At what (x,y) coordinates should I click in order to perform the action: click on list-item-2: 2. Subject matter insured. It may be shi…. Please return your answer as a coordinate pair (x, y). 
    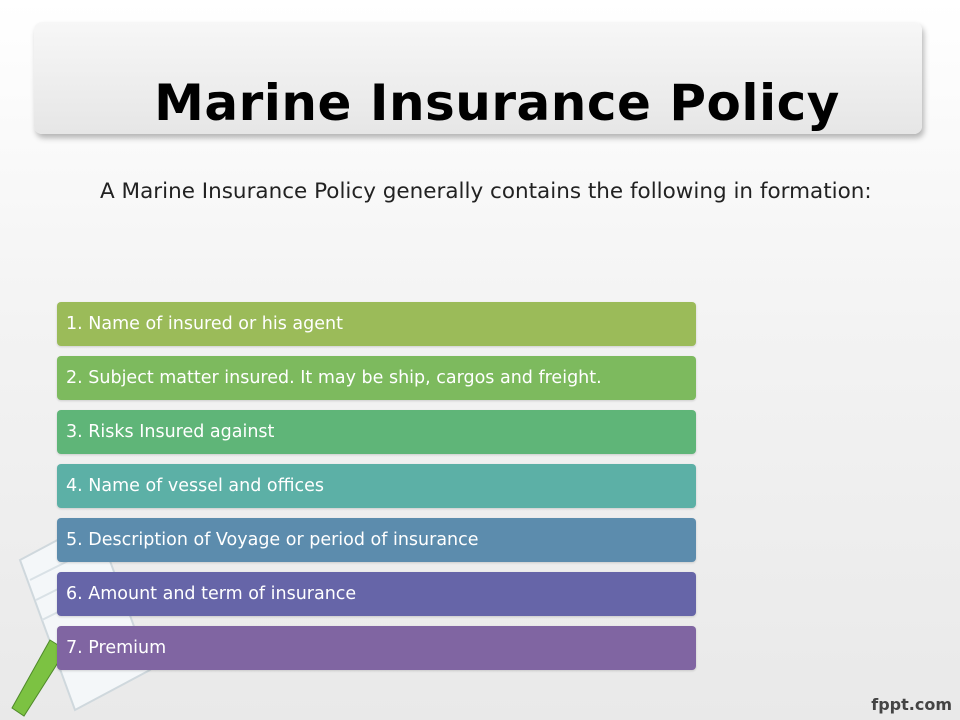
    Looking at the image, I should click on (376, 378).